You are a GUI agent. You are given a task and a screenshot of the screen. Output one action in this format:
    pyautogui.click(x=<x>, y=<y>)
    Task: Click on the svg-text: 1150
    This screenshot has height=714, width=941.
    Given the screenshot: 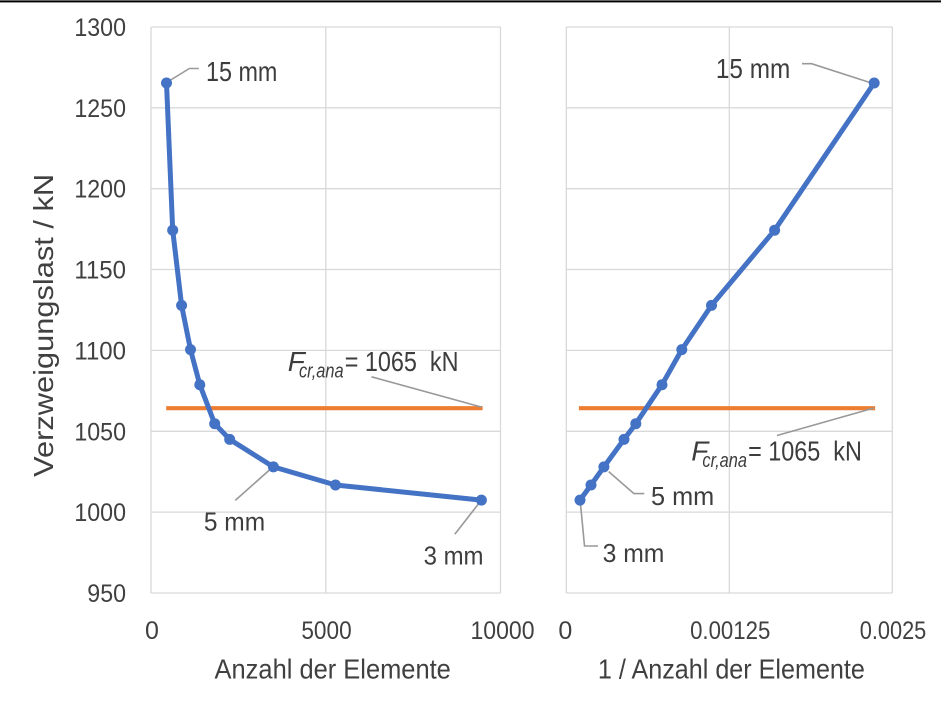 What is the action you would take?
    pyautogui.click(x=100, y=271)
    